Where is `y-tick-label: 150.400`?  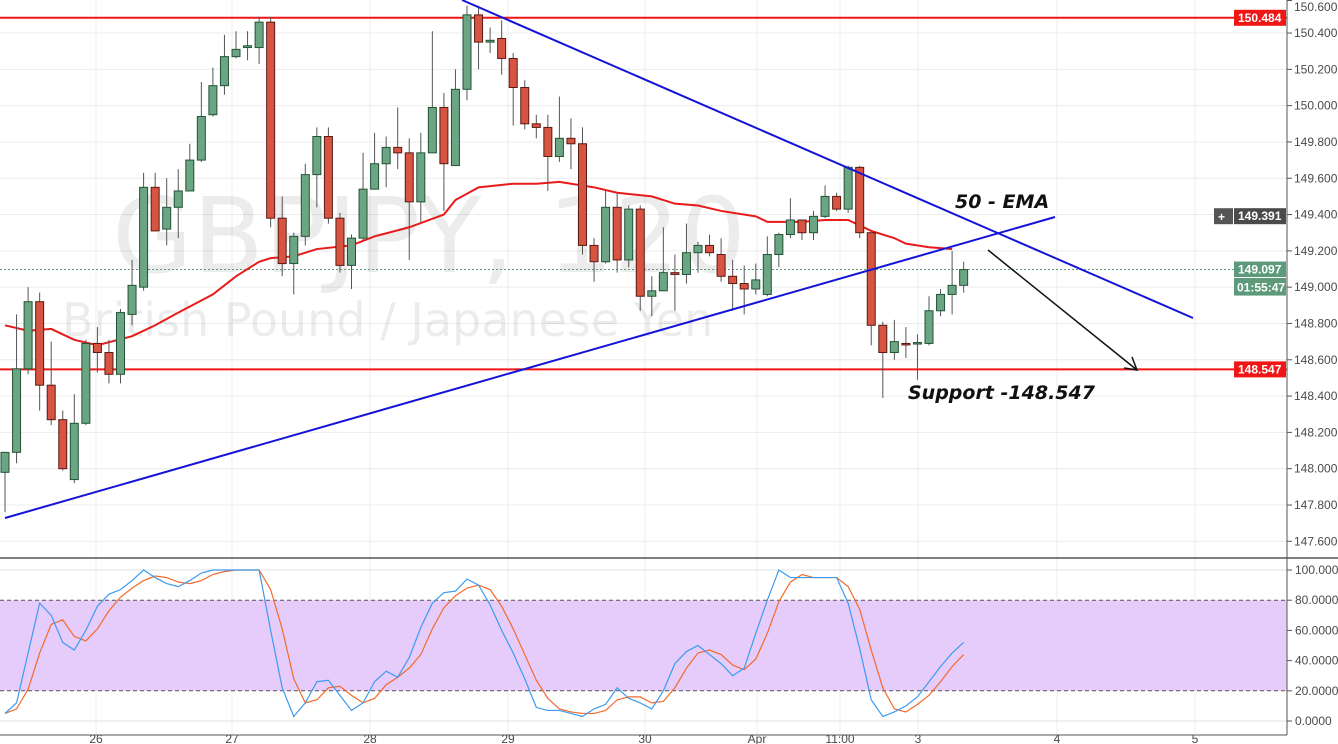
y-tick-label: 150.400 is located at coordinates (1316, 33).